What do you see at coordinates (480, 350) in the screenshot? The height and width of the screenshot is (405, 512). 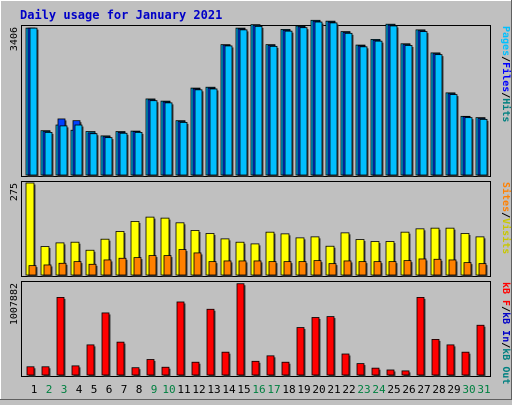 I see `kbytes-bar-31-fill` at bounding box center [480, 350].